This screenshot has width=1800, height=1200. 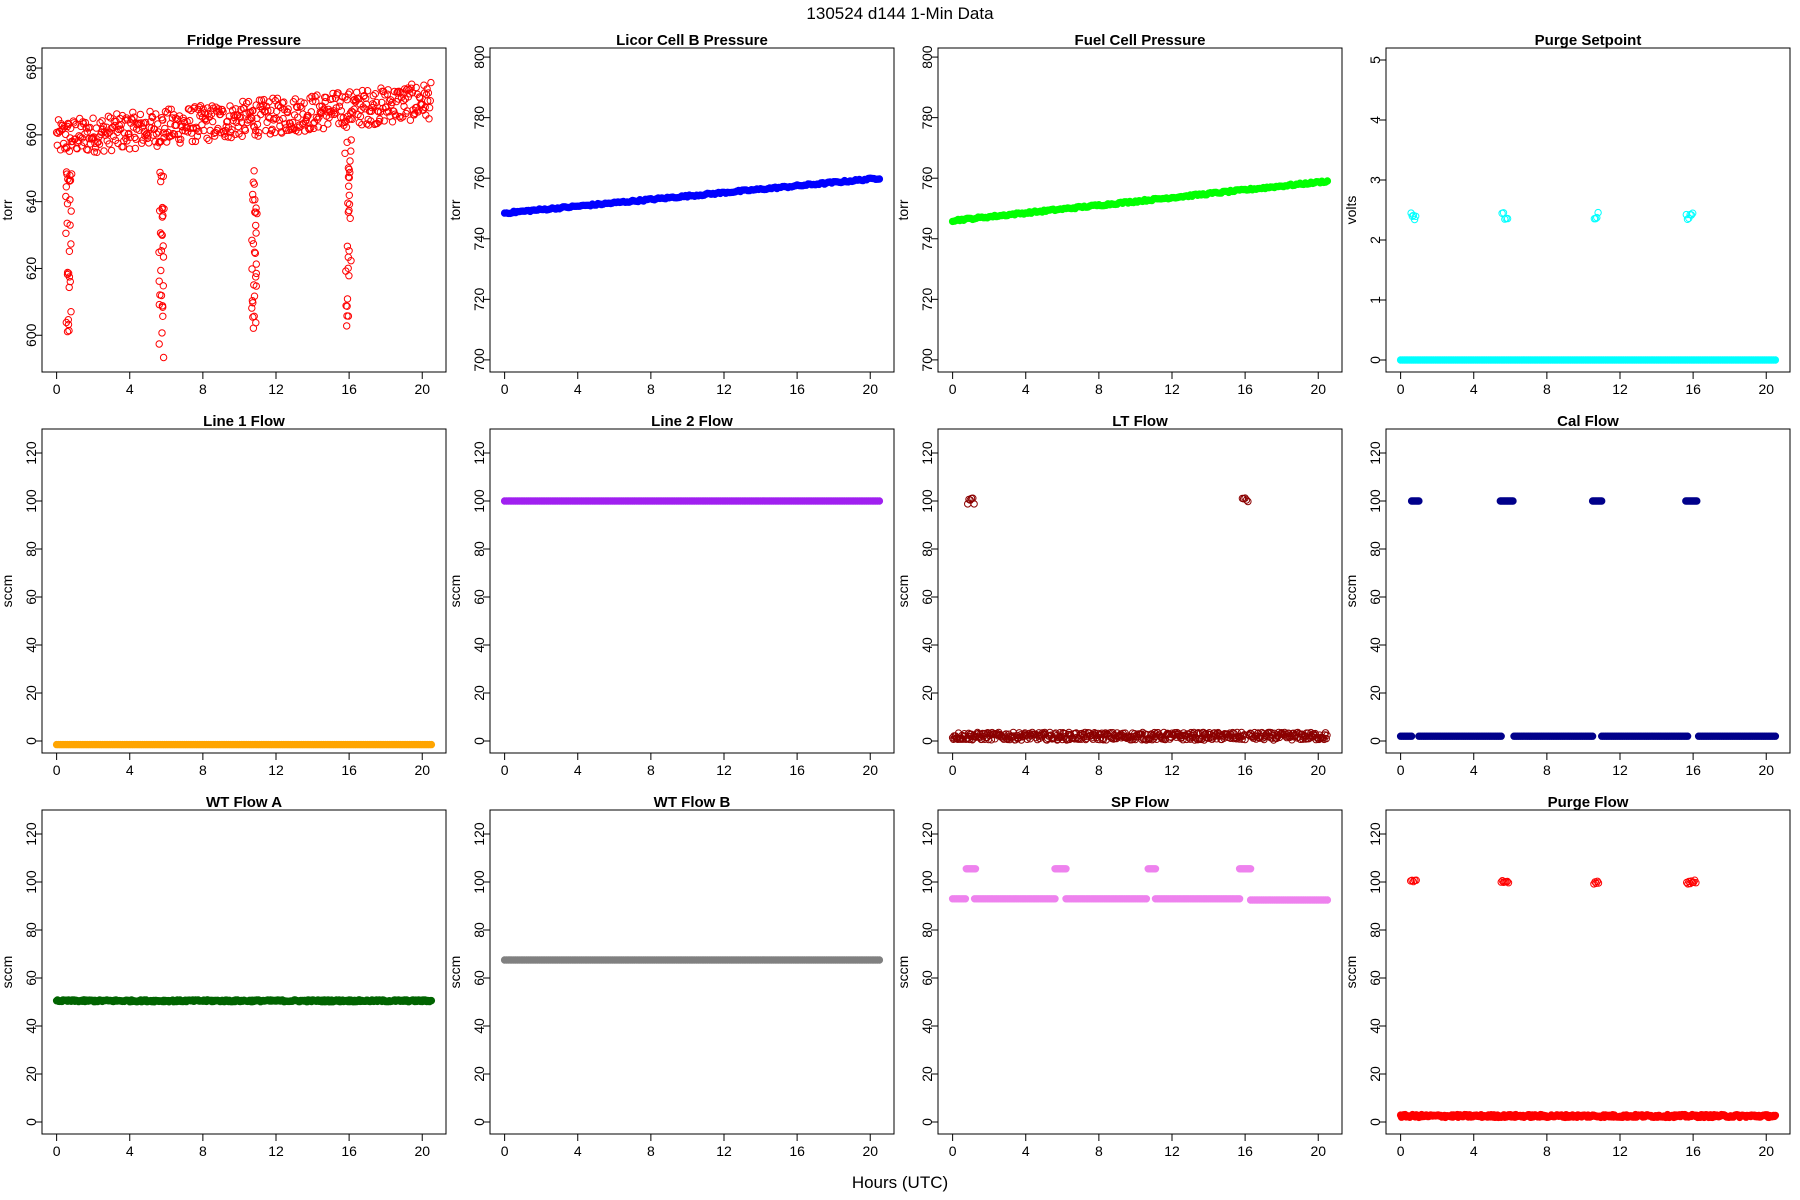 What do you see at coordinates (31, 68) in the screenshot?
I see `y-tick-label: 680` at bounding box center [31, 68].